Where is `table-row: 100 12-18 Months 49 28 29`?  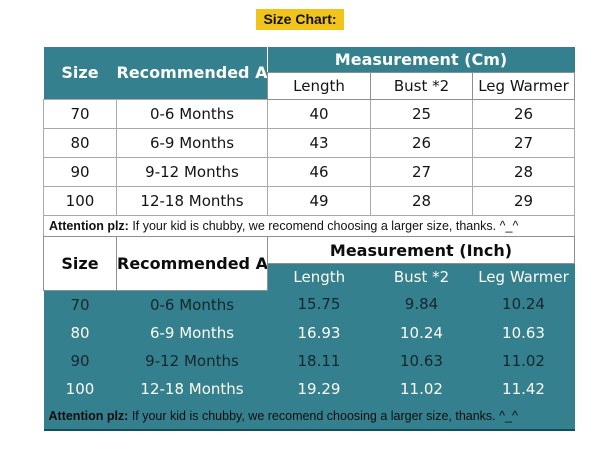
table-row: 100 12-18 Months 49 28 29 is located at coordinates (309, 200).